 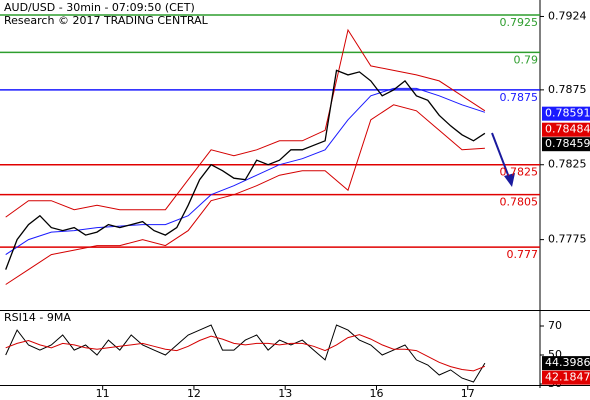 I want to click on level-label: 0.79, so click(x=526, y=59).